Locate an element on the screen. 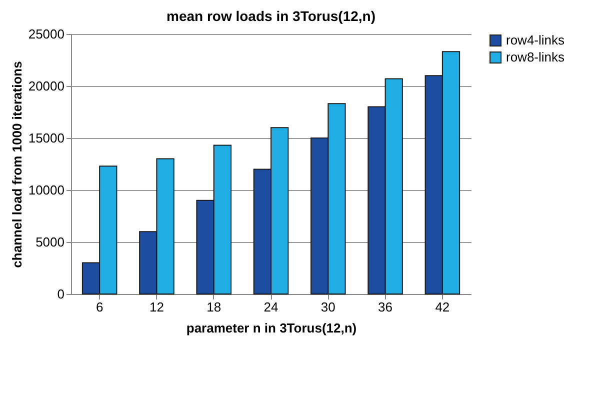 The height and width of the screenshot is (401, 596). legend-label: row8-links is located at coordinates (536, 57).